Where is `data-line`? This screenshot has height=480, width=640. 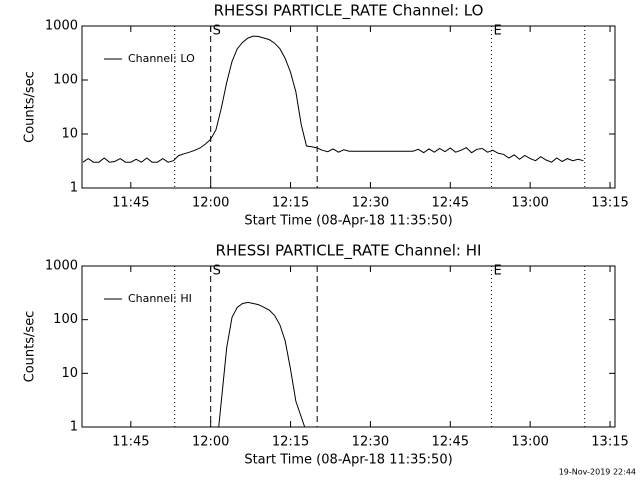 data-line is located at coordinates (262, 364).